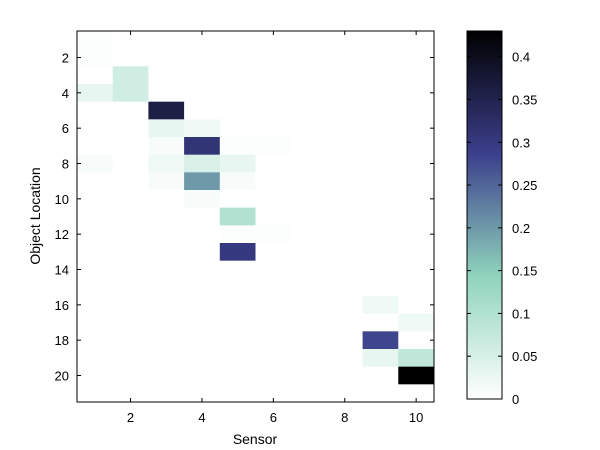 The width and height of the screenshot is (600, 450). What do you see at coordinates (521, 142) in the screenshot?
I see `colorbar-tick-label: 0.3` at bounding box center [521, 142].